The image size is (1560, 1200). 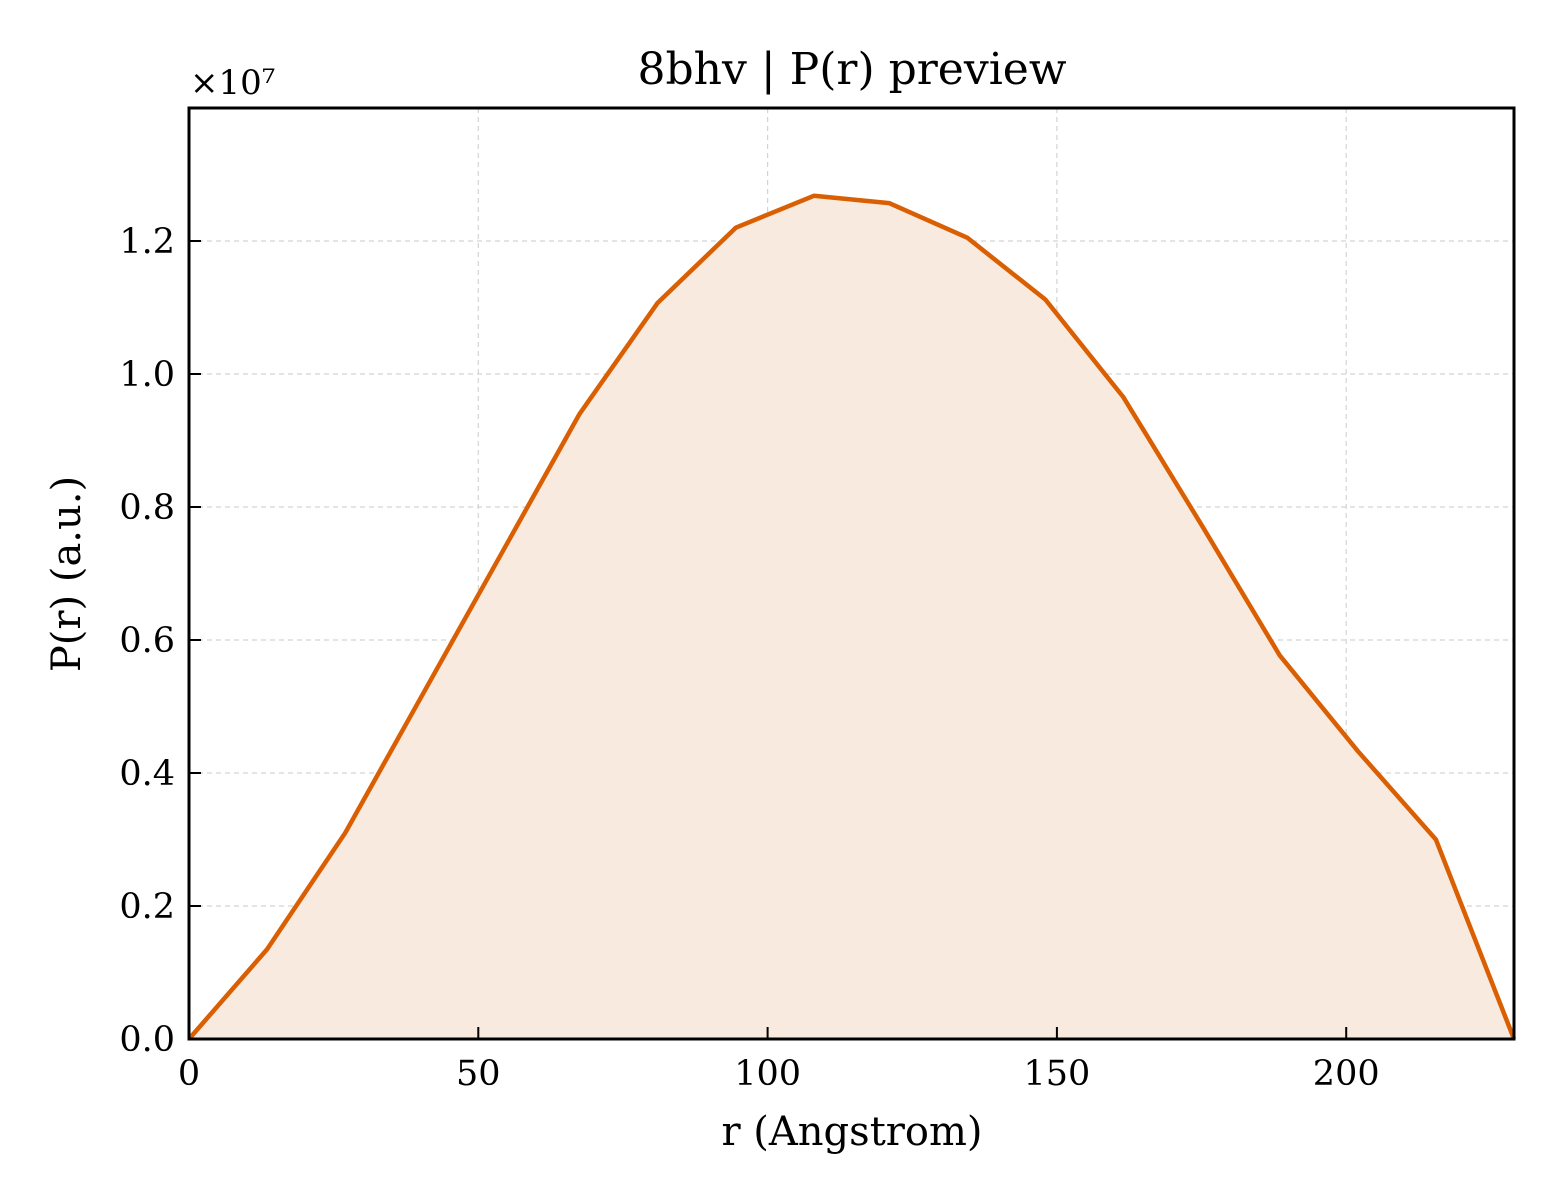 What do you see at coordinates (851, 1132) in the screenshot?
I see `x-axis-label: r (Angstrom)` at bounding box center [851, 1132].